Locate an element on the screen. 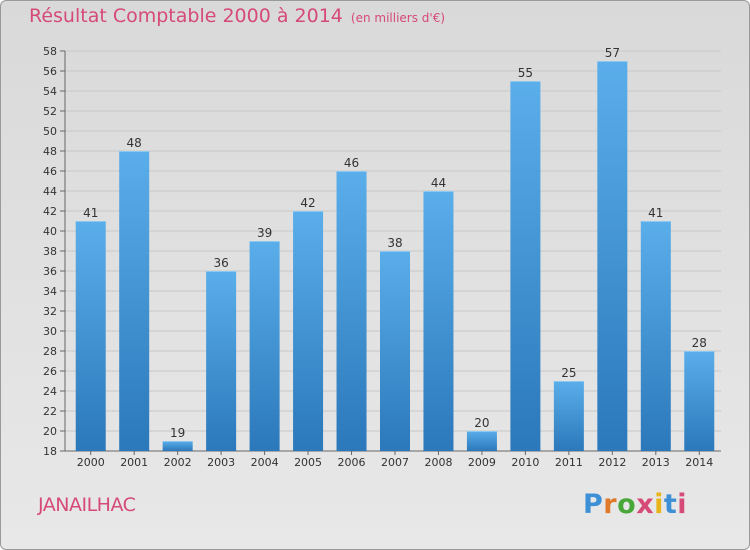 This screenshot has width=750, height=550. y-tick-label: 32 is located at coordinates (50, 311).